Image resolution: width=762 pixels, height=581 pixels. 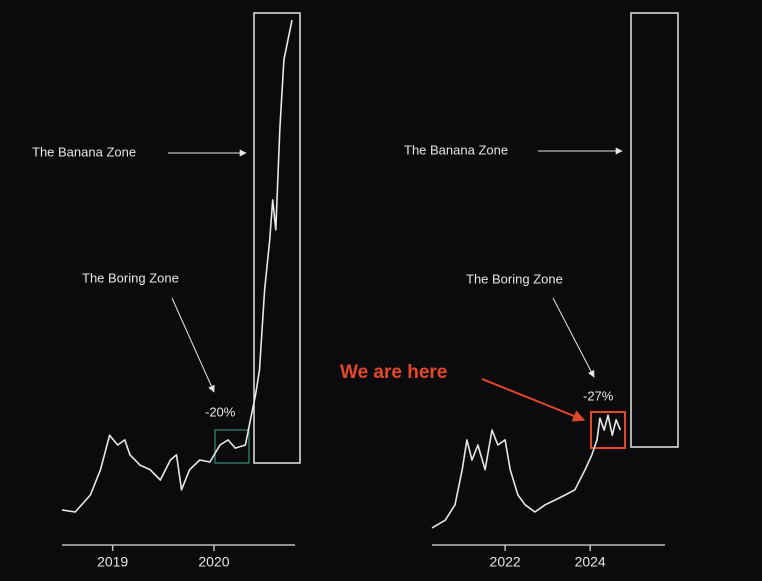 I want to click on annotation: -20%, so click(x=220, y=411).